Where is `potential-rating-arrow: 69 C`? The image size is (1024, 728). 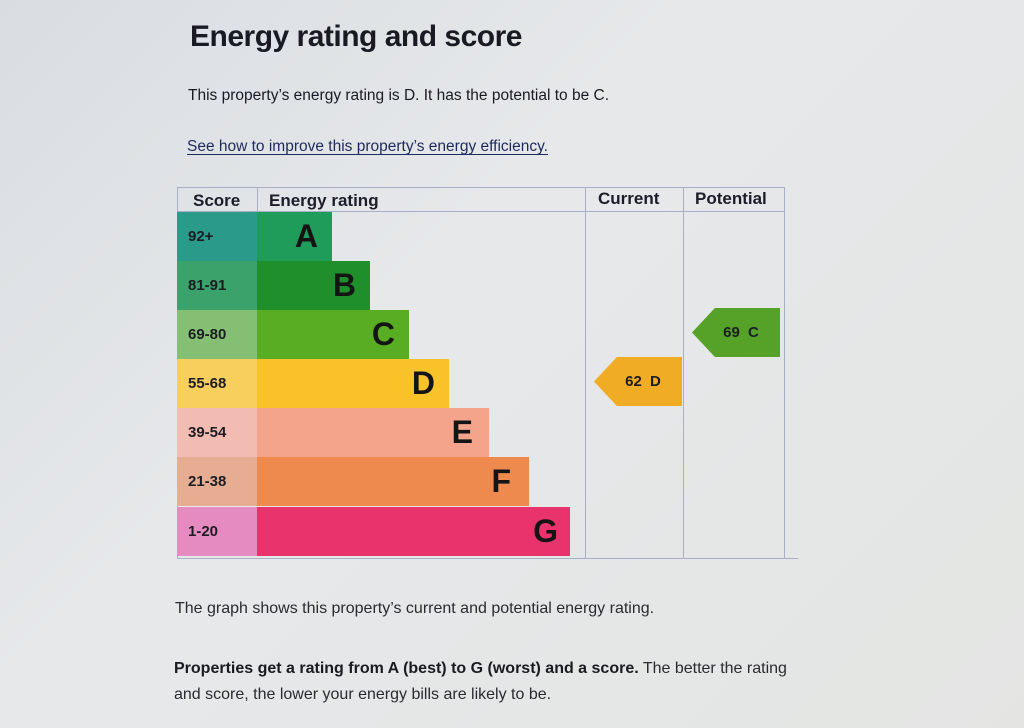 potential-rating-arrow: 69 C is located at coordinates (736, 332).